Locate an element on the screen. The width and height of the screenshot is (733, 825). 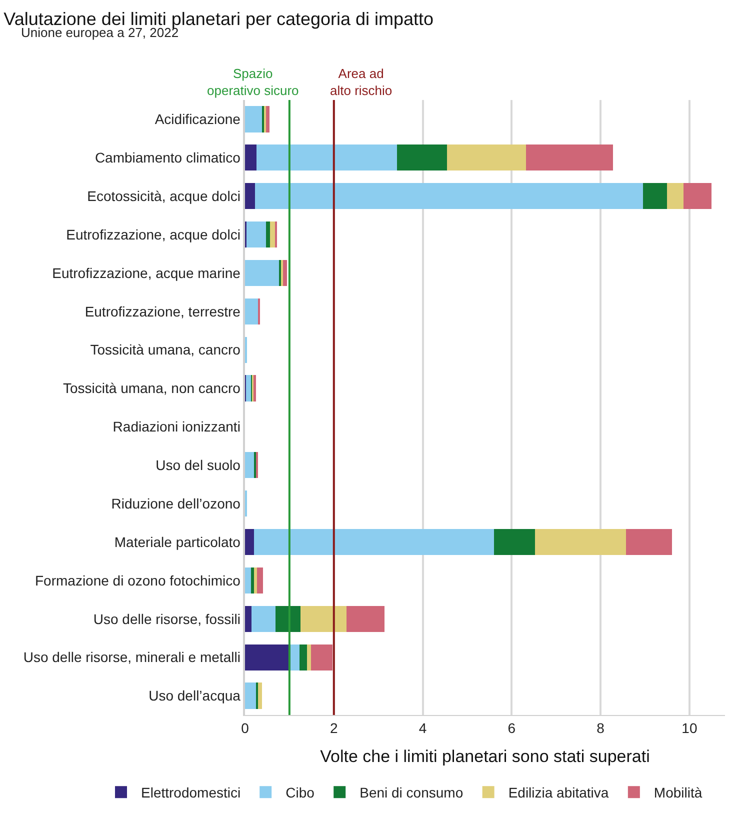
ref-line-label: Area ad alto rischio is located at coordinates (361, 82).